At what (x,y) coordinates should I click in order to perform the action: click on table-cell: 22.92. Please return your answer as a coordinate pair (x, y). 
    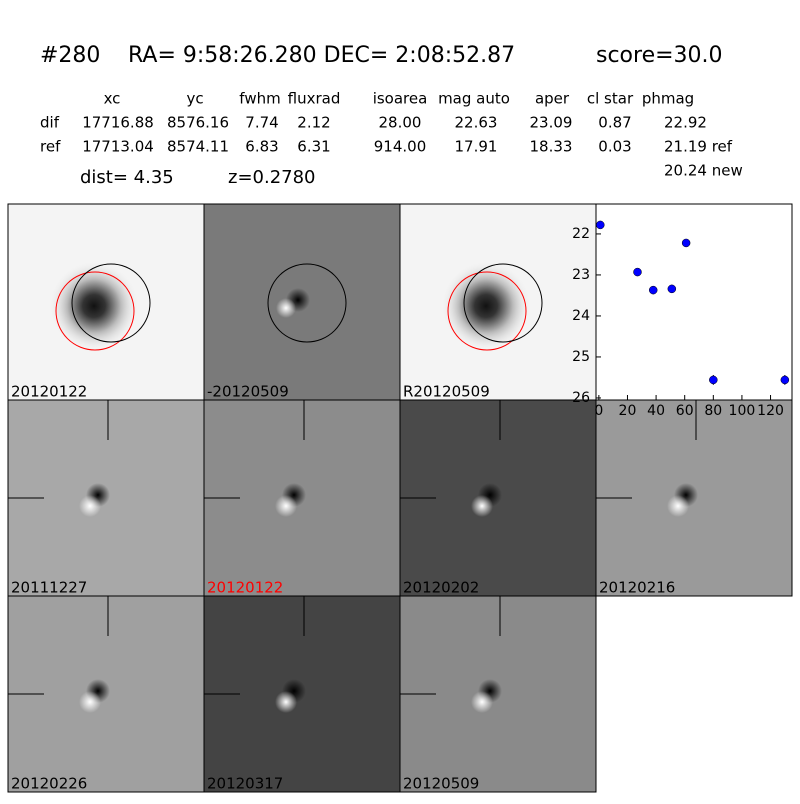
    Looking at the image, I should click on (685, 123).